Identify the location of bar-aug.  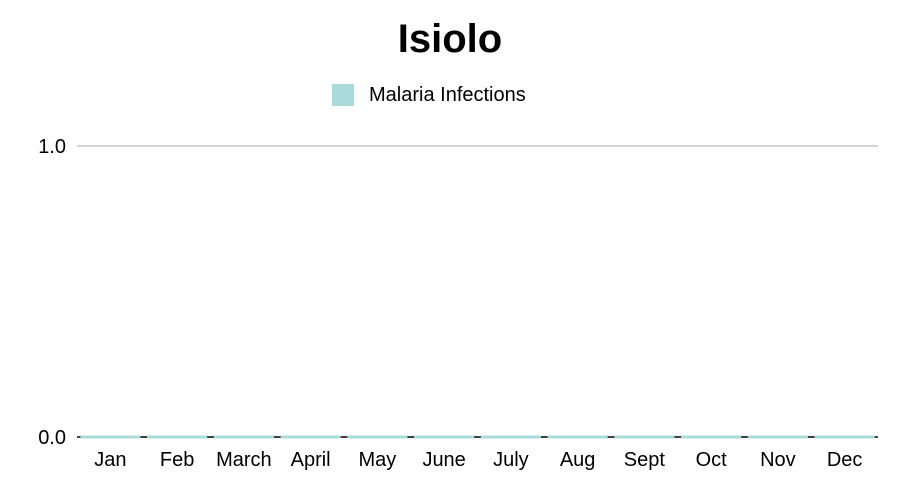
(577, 437).